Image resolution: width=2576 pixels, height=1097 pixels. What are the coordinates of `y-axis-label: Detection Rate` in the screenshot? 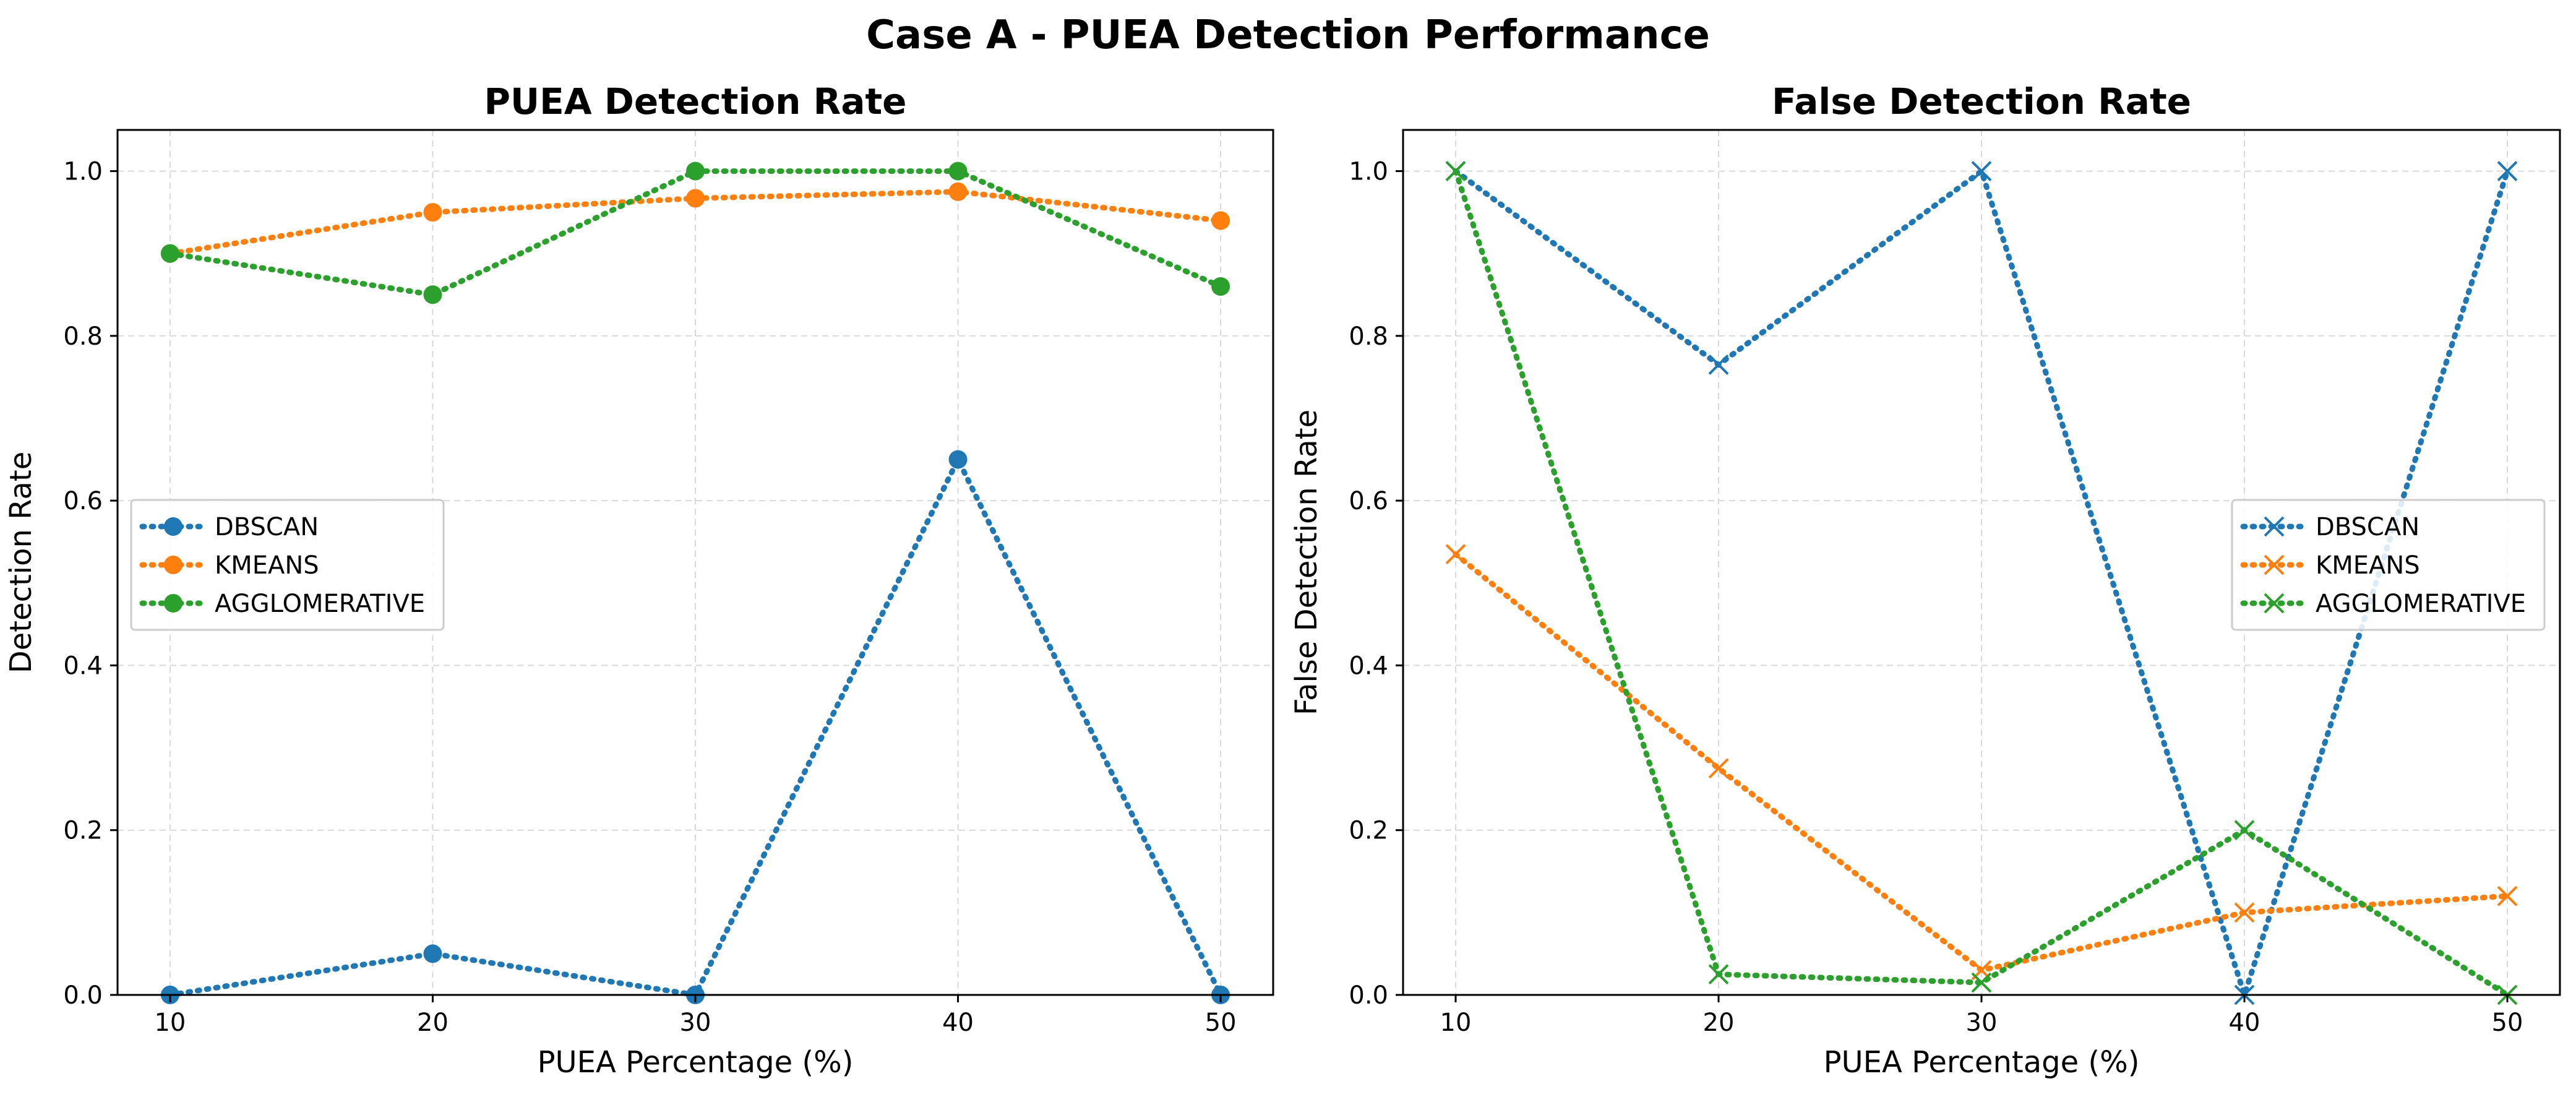 It's located at (21, 563).